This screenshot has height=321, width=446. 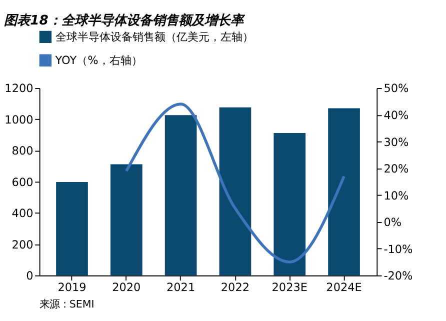 I want to click on x-tick-label: 2020, so click(x=126, y=287).